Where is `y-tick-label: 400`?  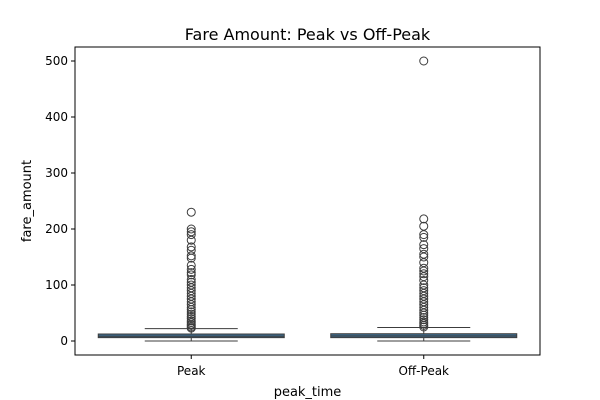 y-tick-label: 400 is located at coordinates (56, 117).